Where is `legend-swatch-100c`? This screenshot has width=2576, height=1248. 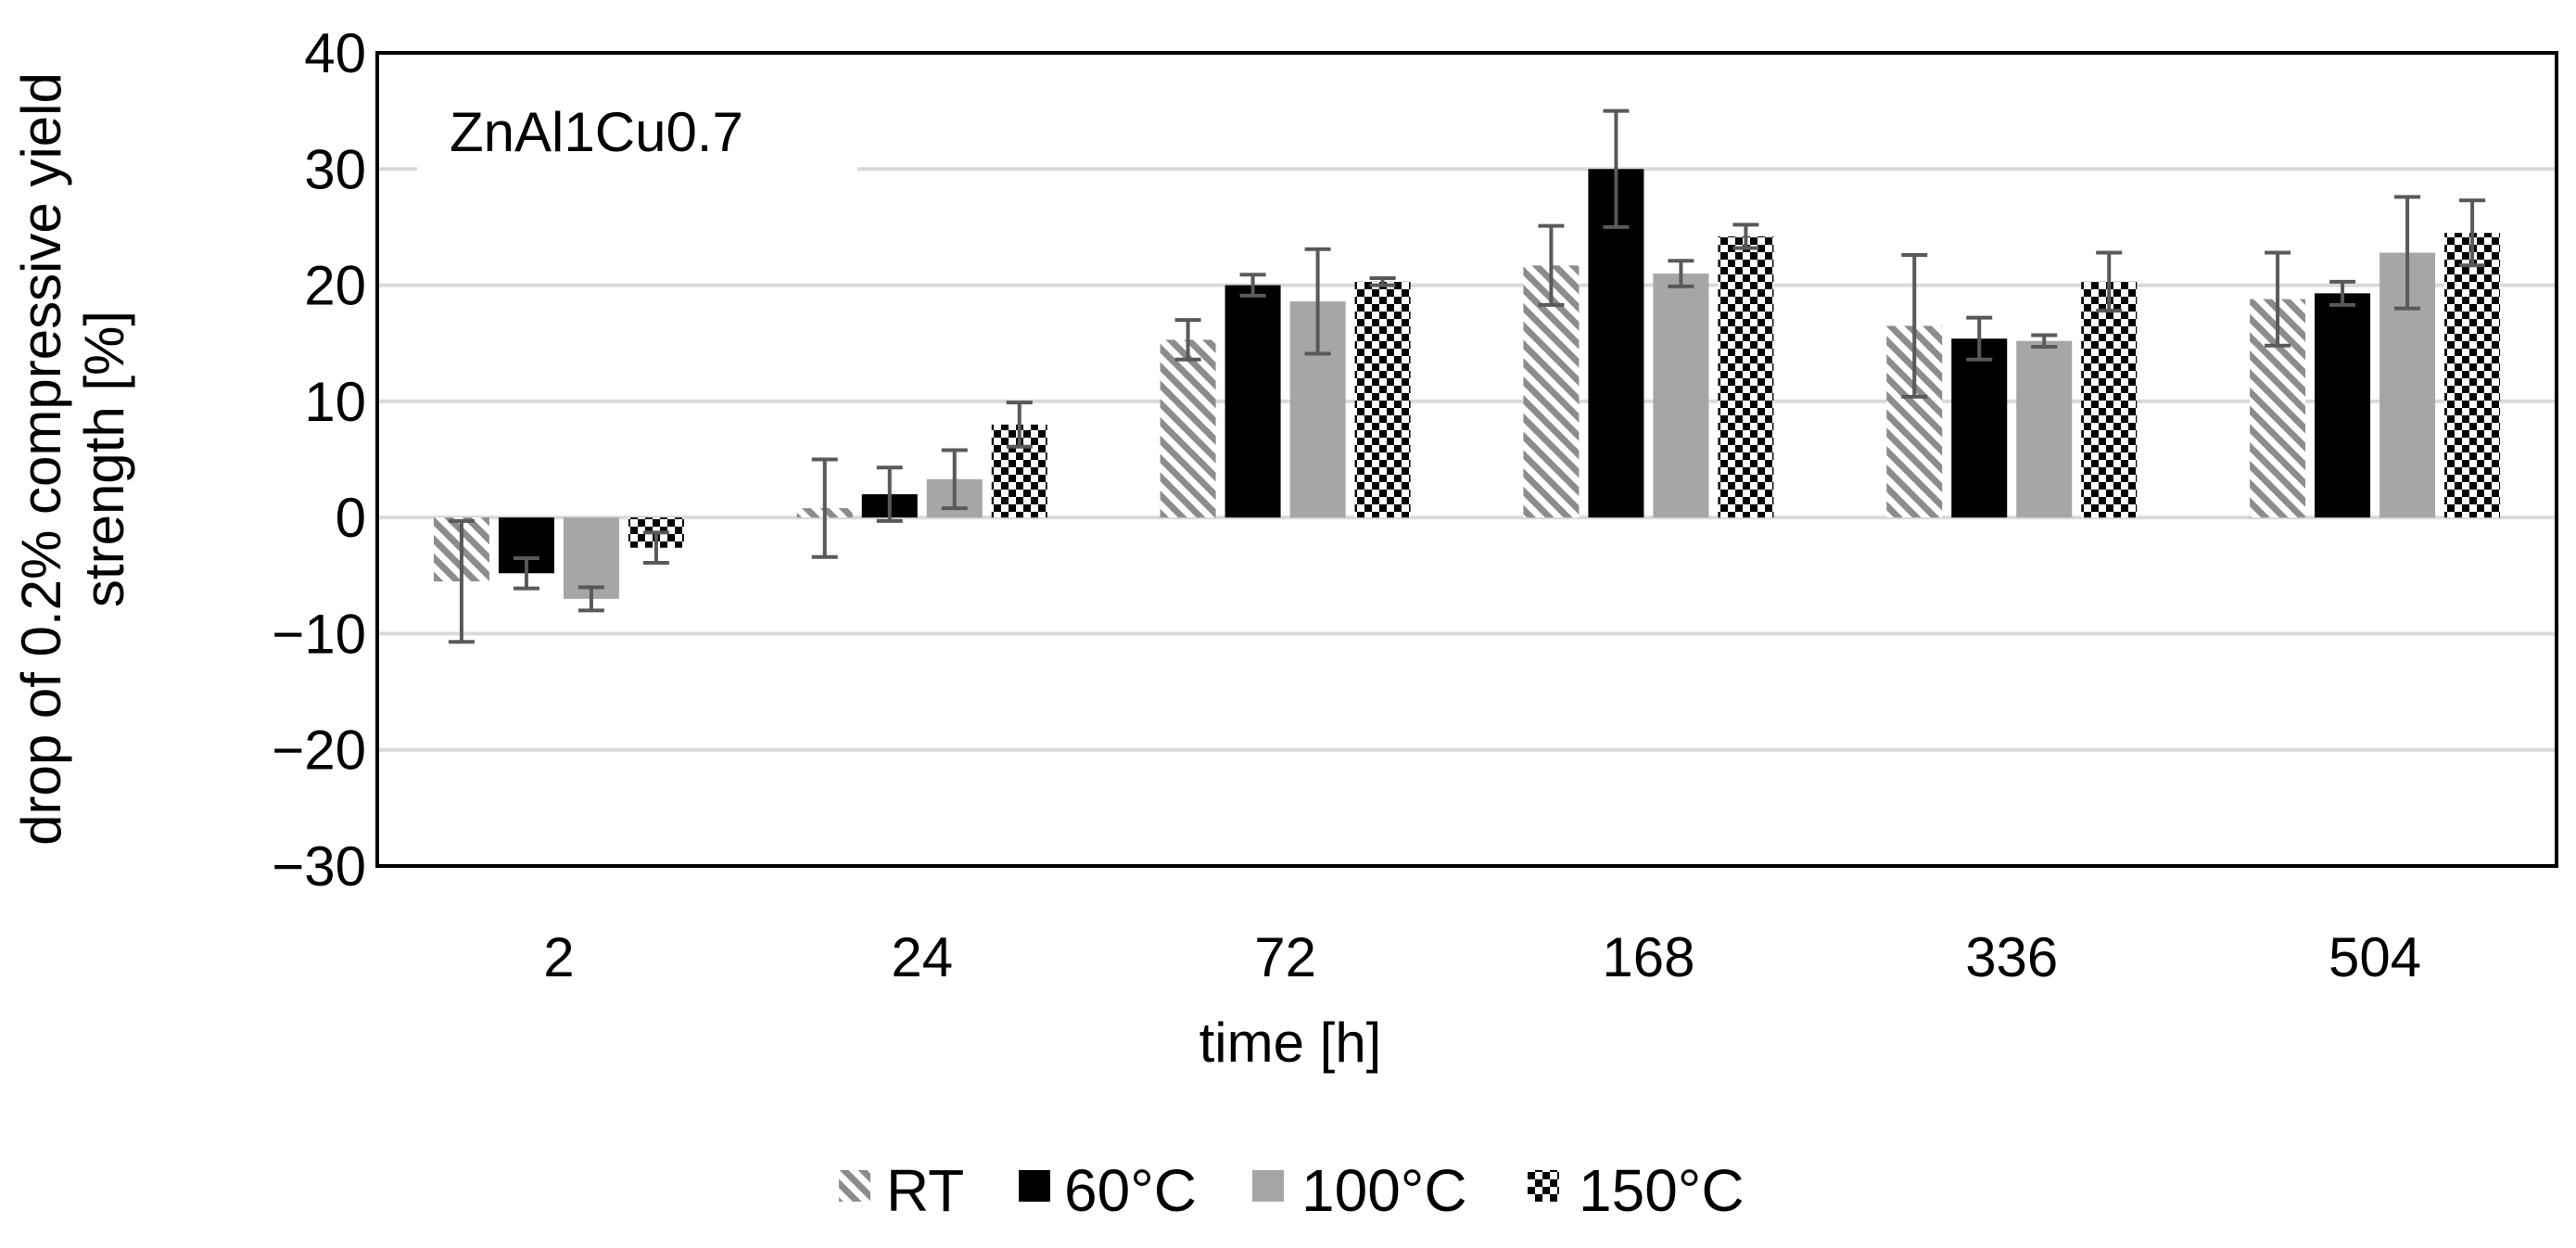 legend-swatch-100c is located at coordinates (1268, 1186).